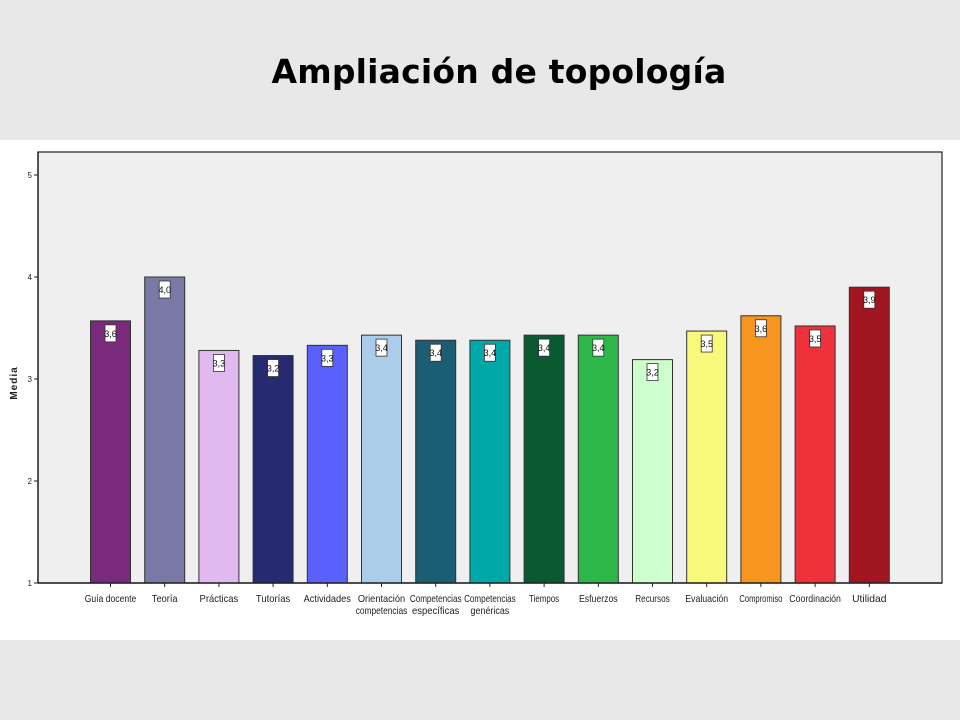 The height and width of the screenshot is (720, 960). I want to click on slide-title: Ampliación de topología, so click(499, 71).